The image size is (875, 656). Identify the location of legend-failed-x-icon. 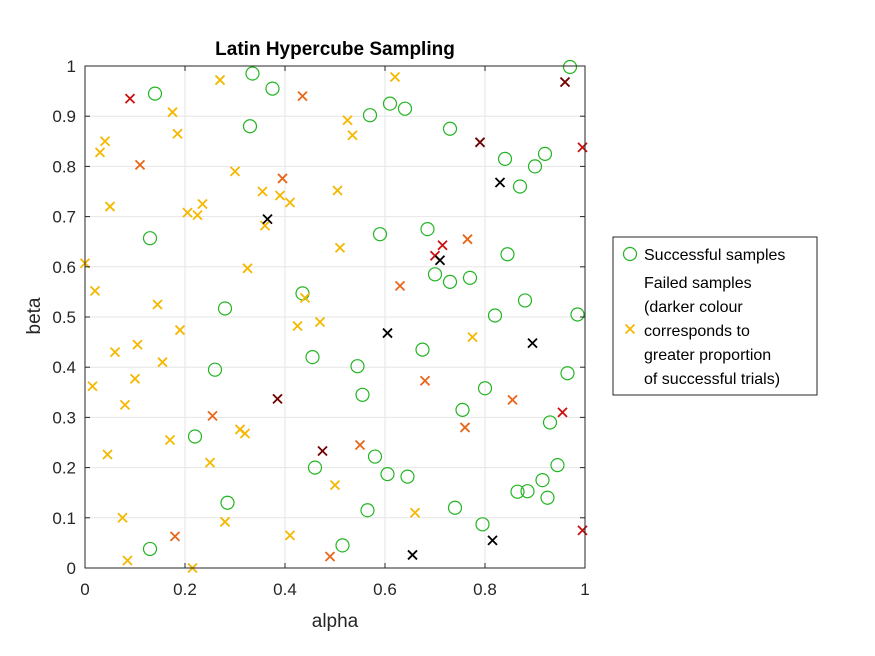
(630, 329).